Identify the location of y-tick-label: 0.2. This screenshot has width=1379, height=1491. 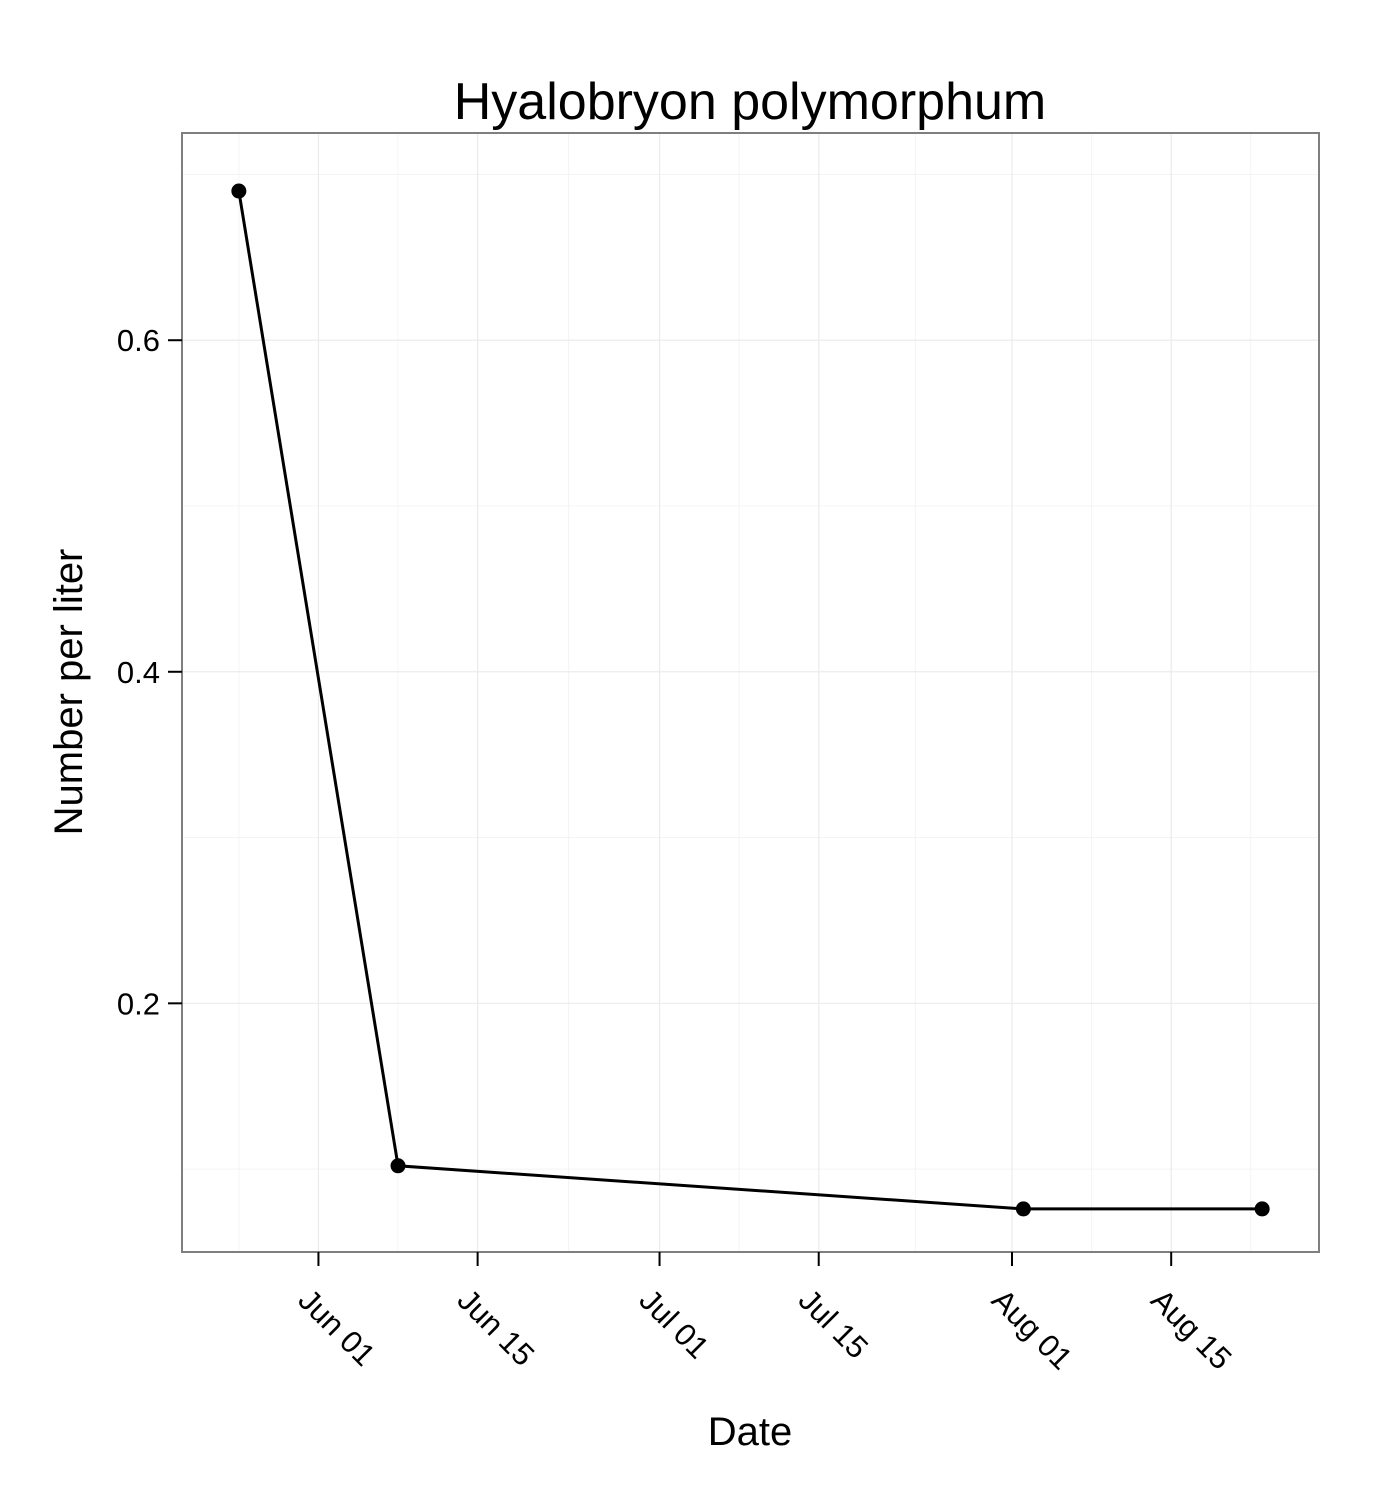
(138, 1003).